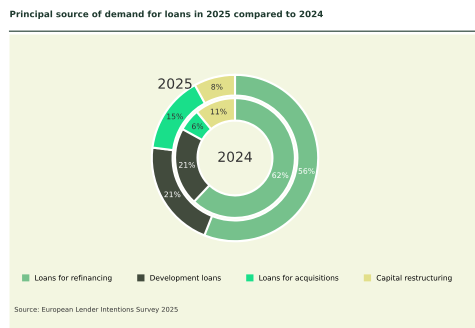 The height and width of the screenshot is (328, 475). What do you see at coordinates (166, 14) in the screenshot?
I see `chart-title: Principal source of demand for loans in 2025 compared to 2024` at bounding box center [166, 14].